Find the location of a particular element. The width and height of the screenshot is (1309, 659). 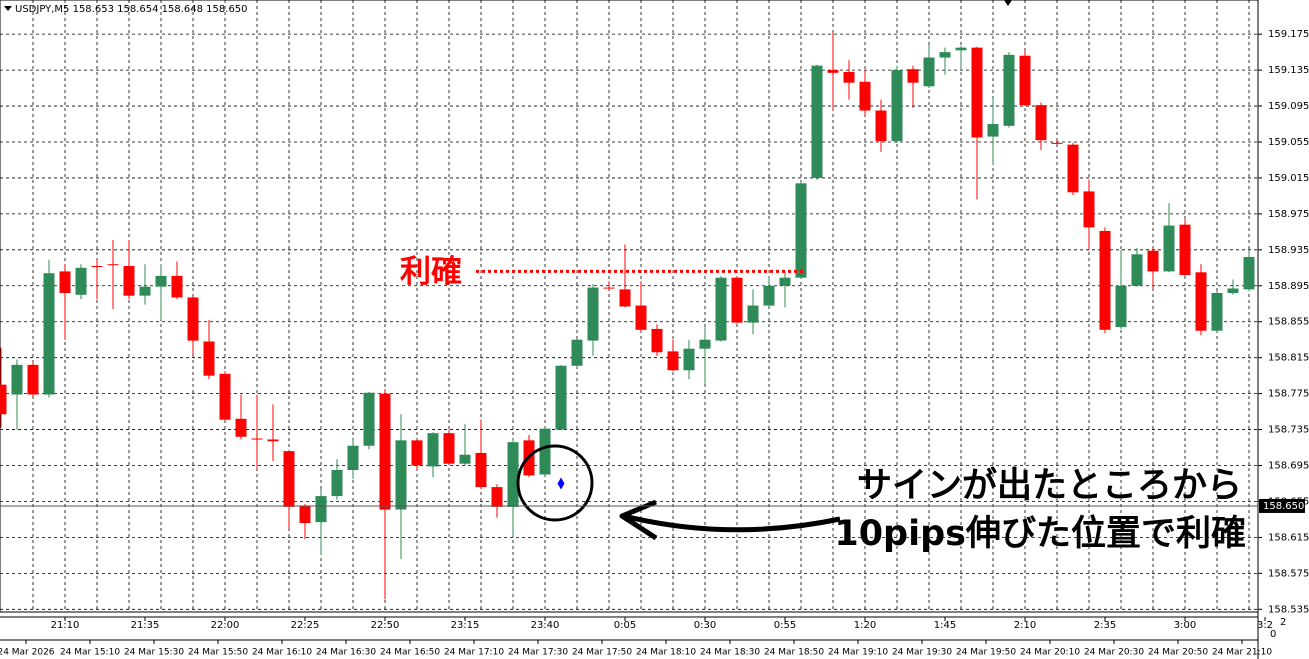

x-tick-label: 23:15 is located at coordinates (465, 625).